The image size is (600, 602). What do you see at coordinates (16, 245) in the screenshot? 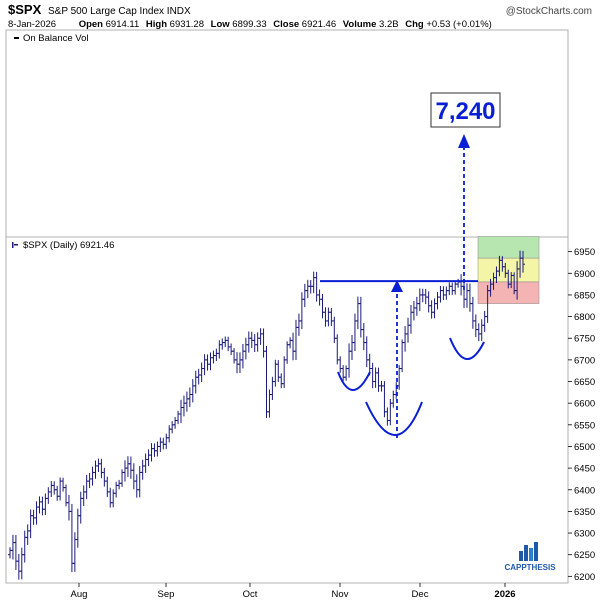
I see `price-legend-swatch-tick` at bounding box center [16, 245].